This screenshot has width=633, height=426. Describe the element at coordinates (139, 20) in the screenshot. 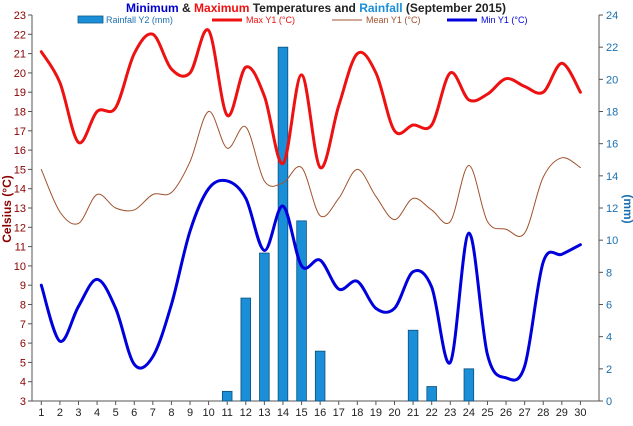

I see `legend-rainfall-label: Rainfall Y2 (mm)` at that location.